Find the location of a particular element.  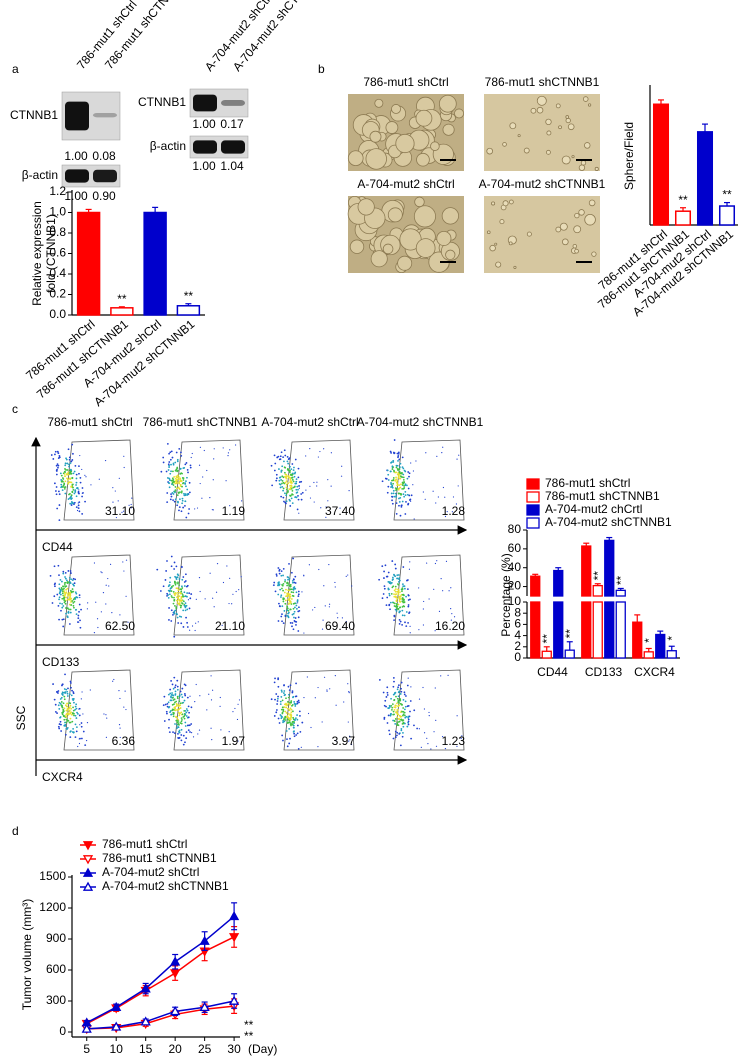

y-tick-label: 60 is located at coordinates (515, 548).